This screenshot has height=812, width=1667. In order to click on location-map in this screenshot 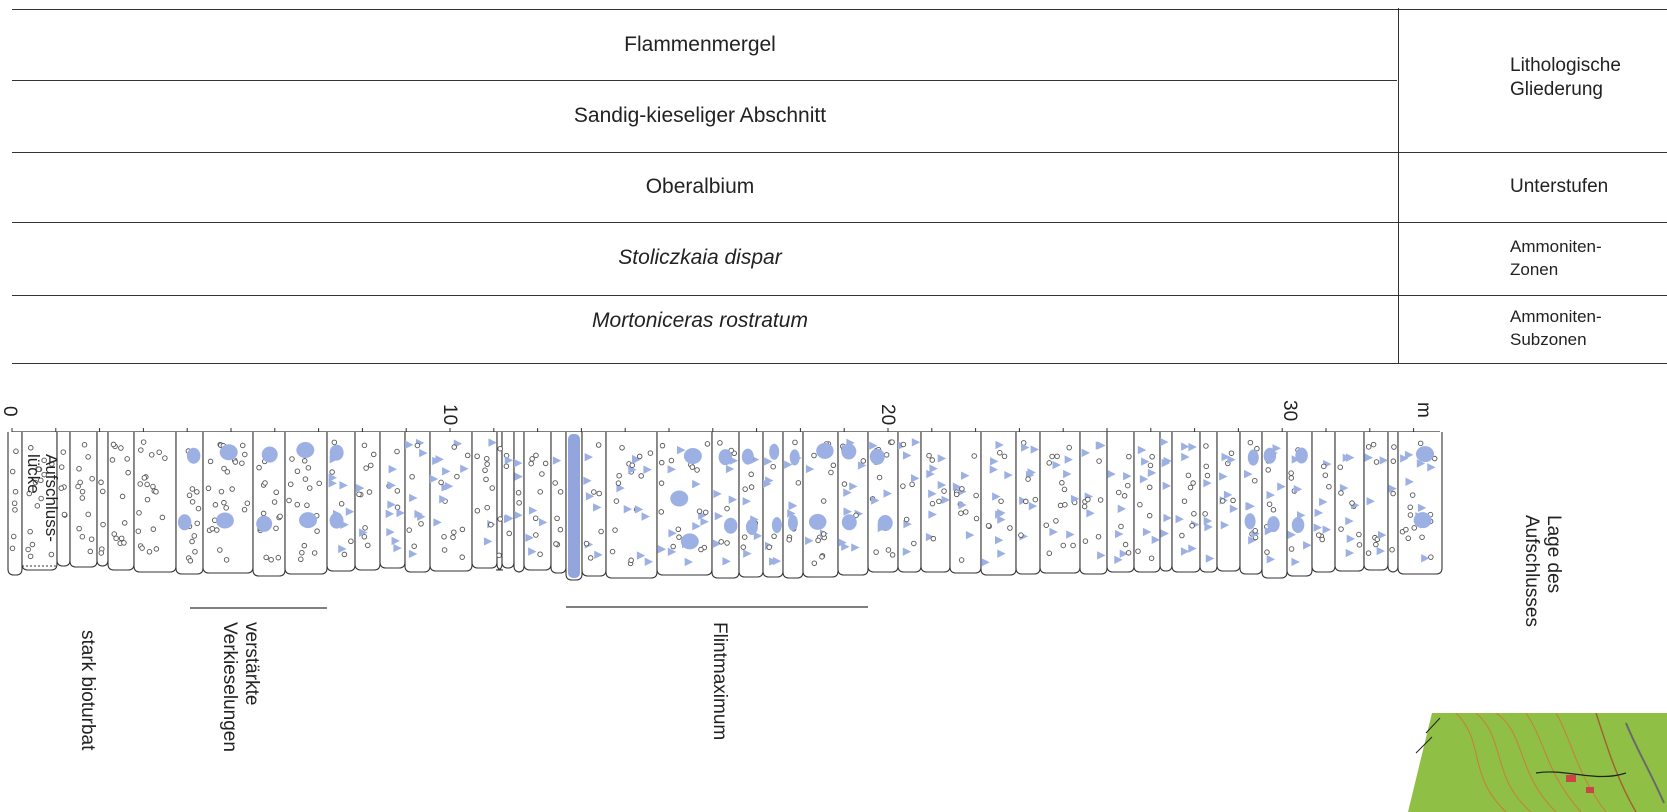, I will do `click(1531, 762)`.